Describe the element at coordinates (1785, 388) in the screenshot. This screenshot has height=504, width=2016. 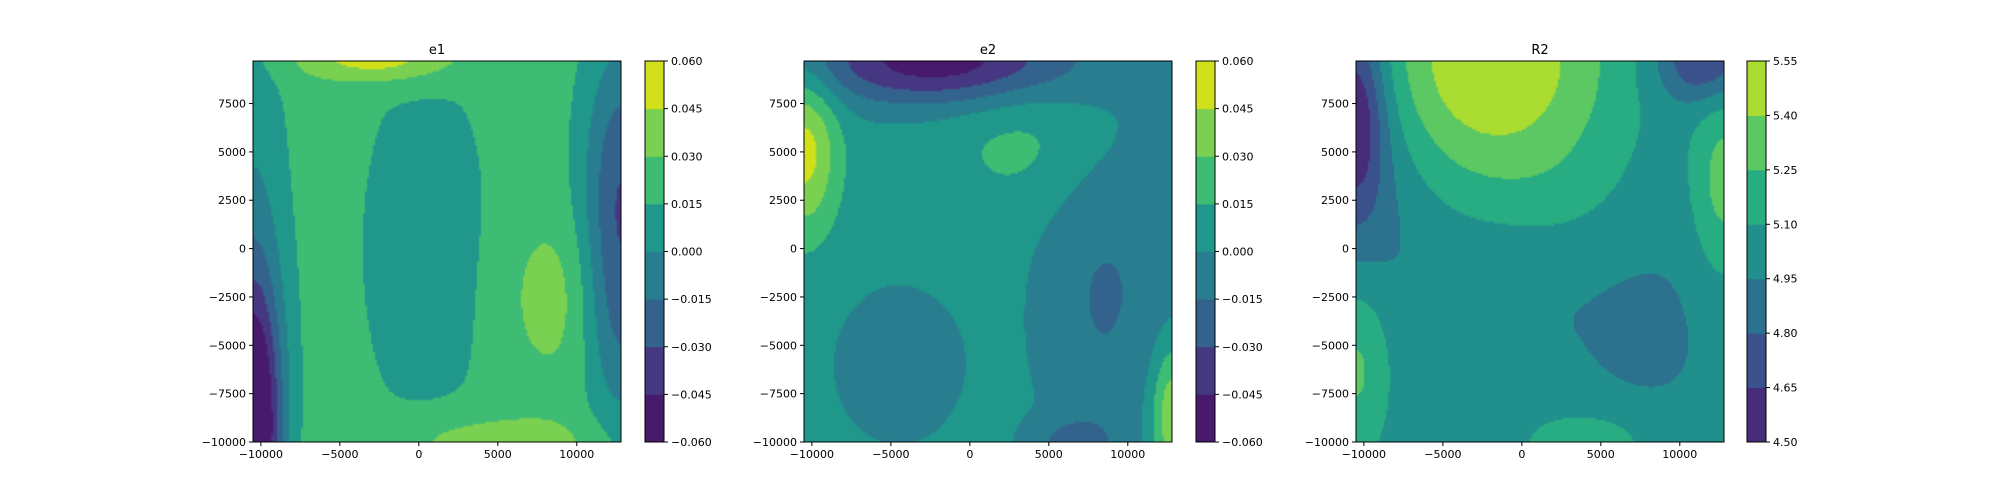
I see `colorbar-tick-label: 4.65` at that location.